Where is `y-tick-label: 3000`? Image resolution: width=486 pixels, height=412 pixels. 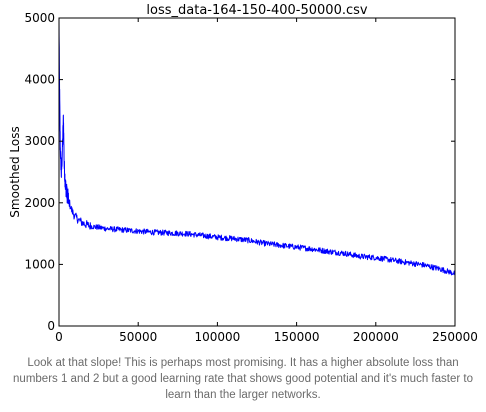 y-tick-label: 3000 is located at coordinates (39, 141).